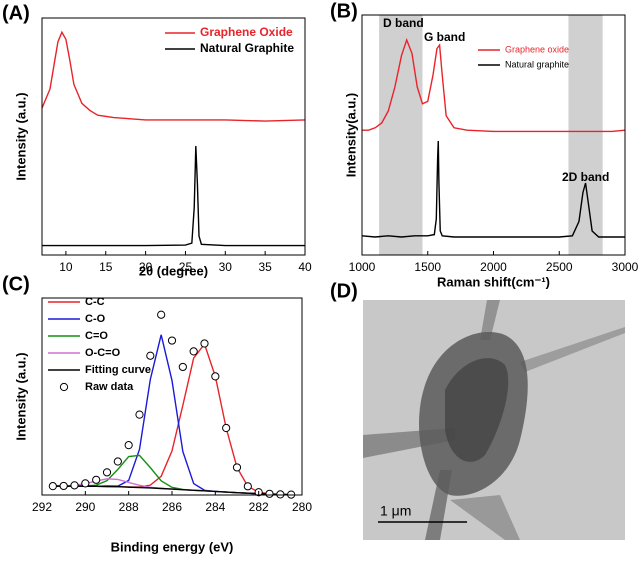 The width and height of the screenshot is (643, 566). Describe the element at coordinates (172, 396) in the screenshot. I see `plot-frame` at that location.